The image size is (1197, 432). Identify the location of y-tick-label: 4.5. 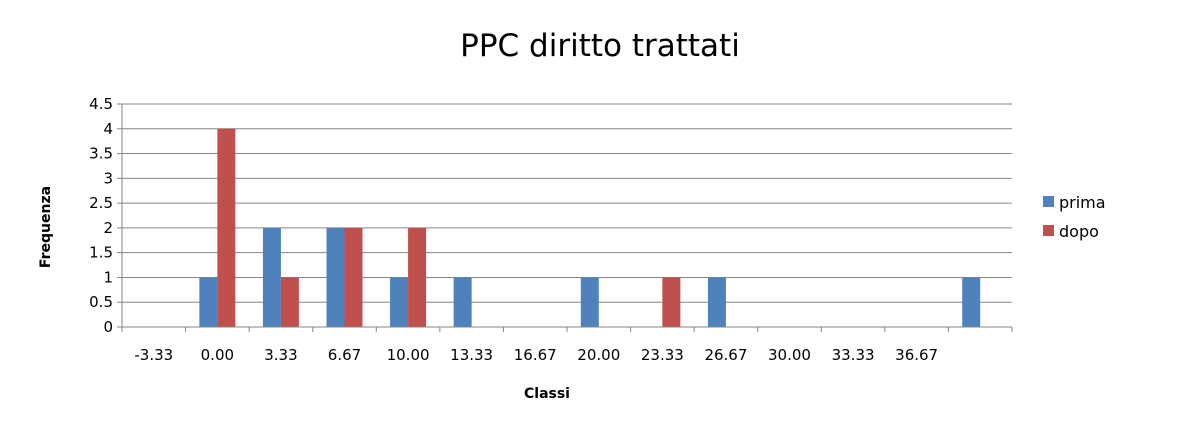
(101, 104).